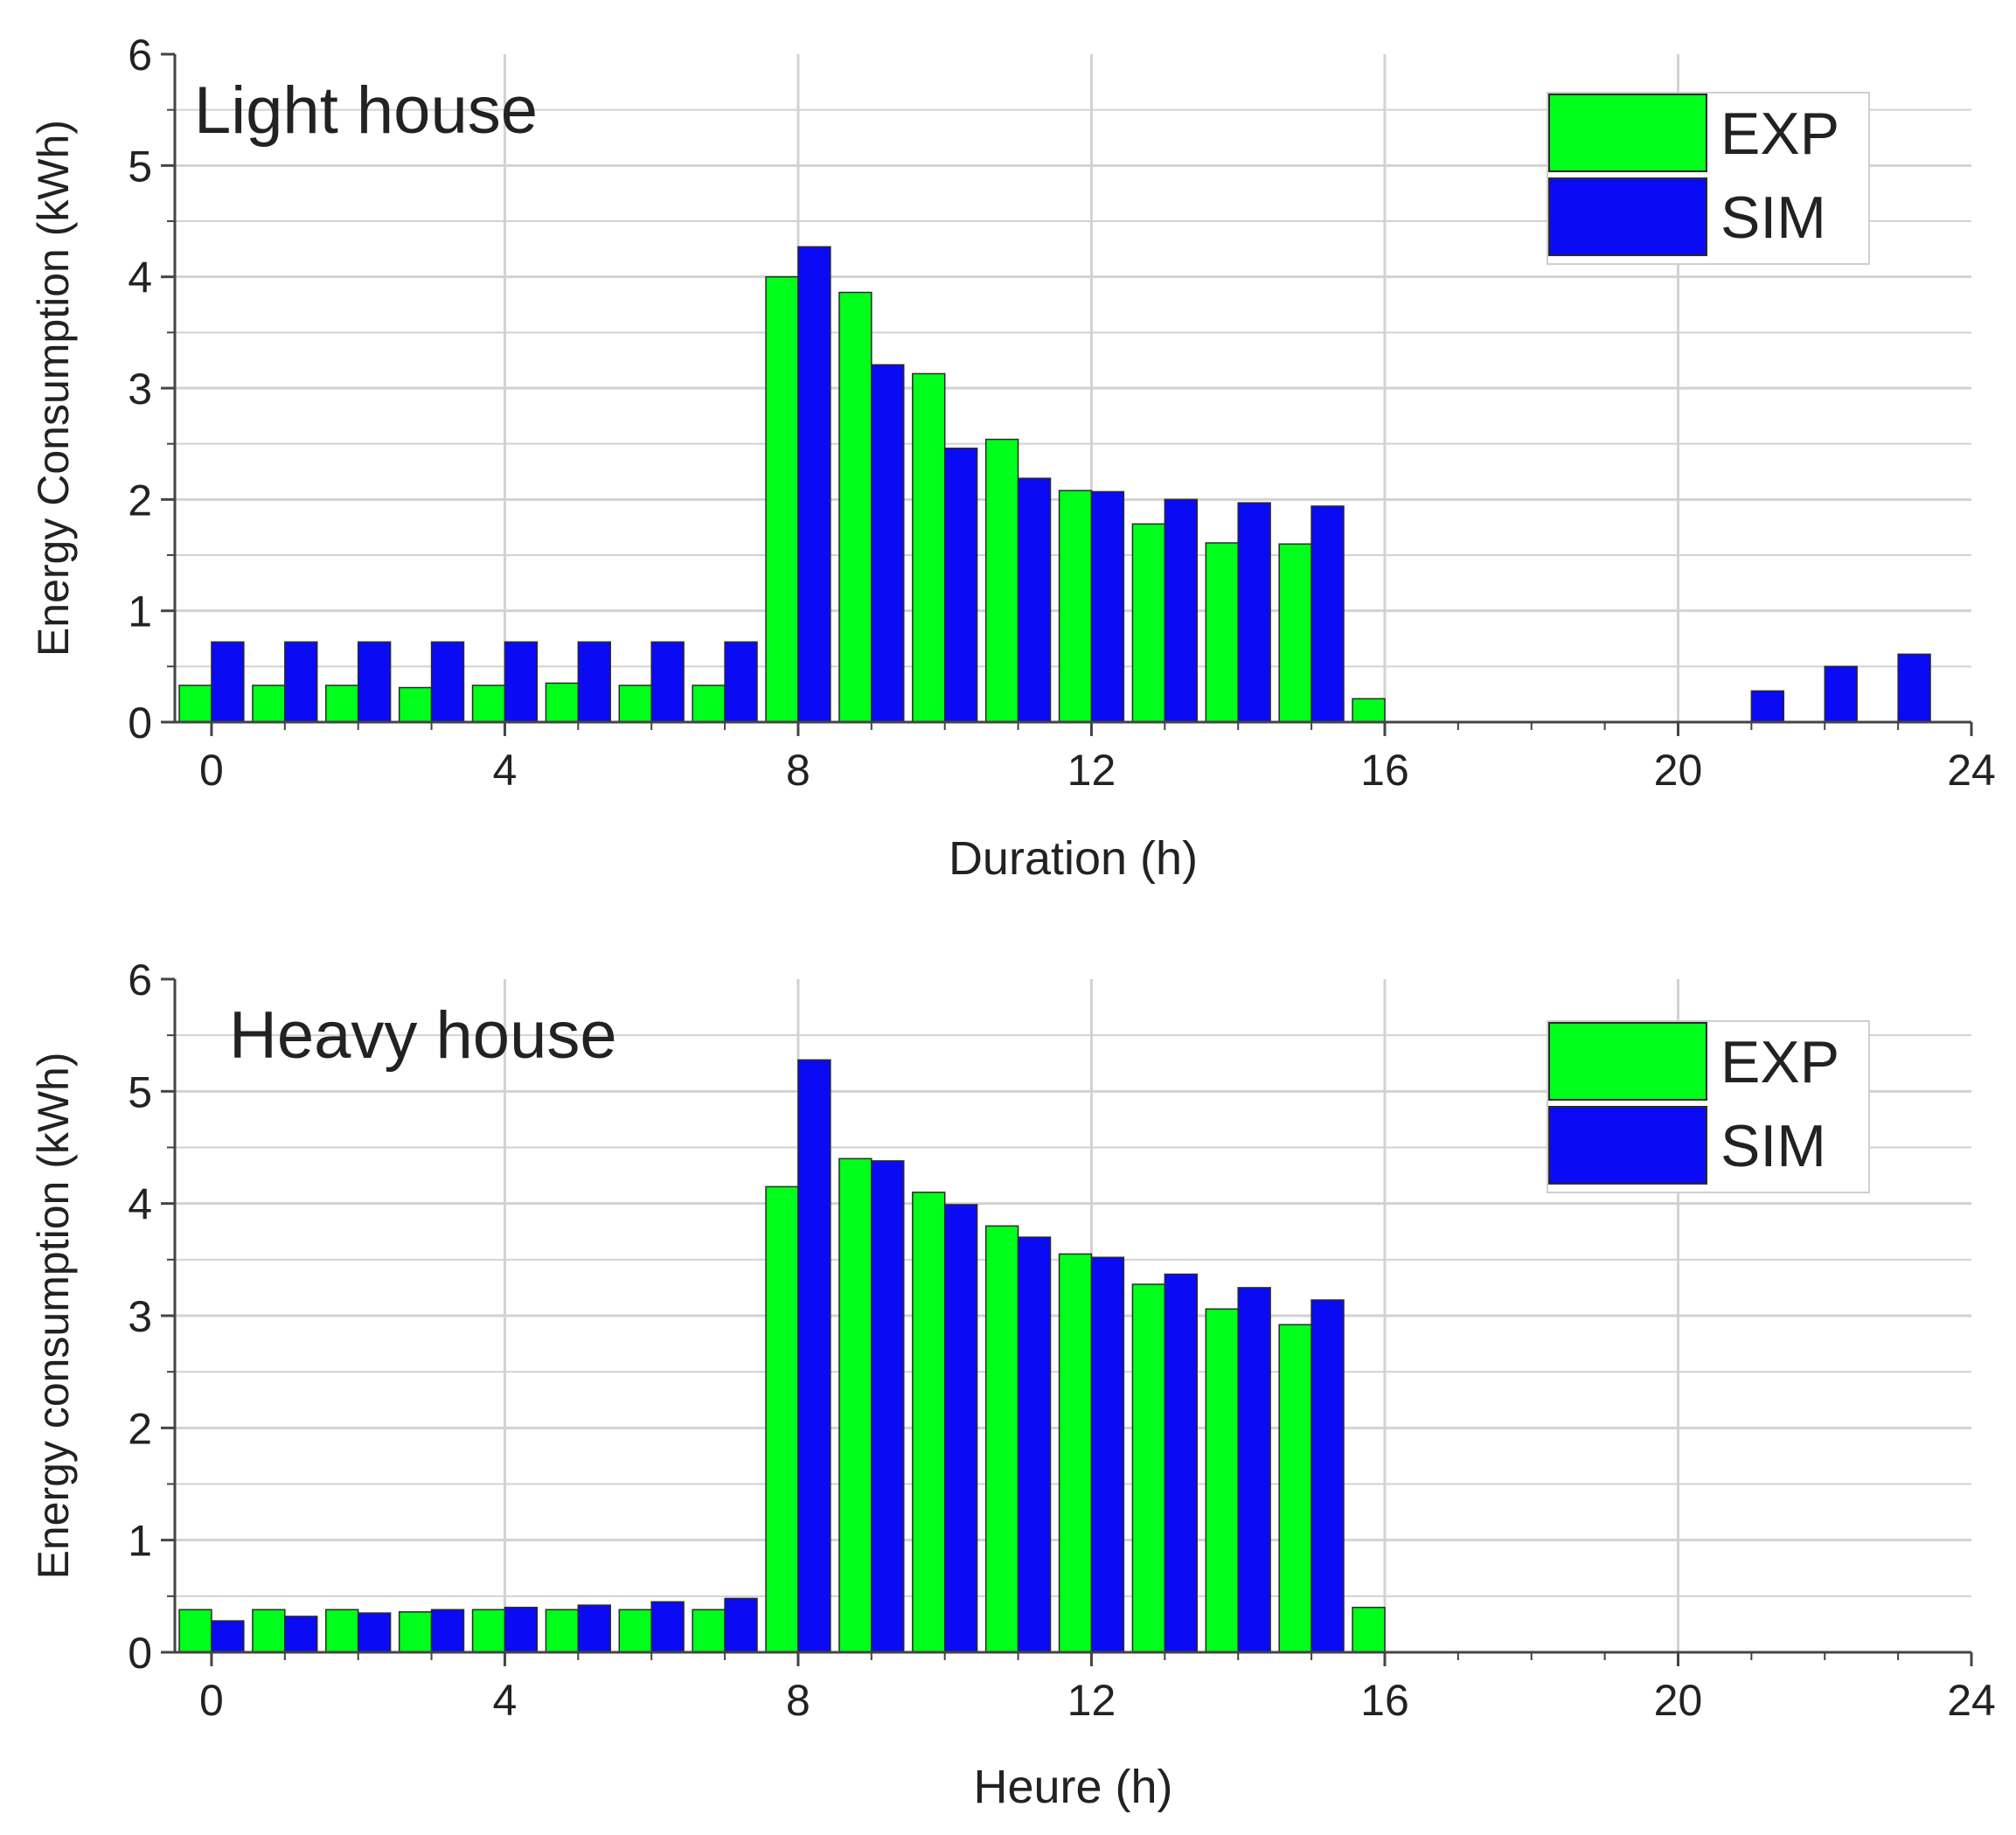 The height and width of the screenshot is (1835, 2016). What do you see at coordinates (140, 1316) in the screenshot?
I see `y-tick-label: 3` at bounding box center [140, 1316].